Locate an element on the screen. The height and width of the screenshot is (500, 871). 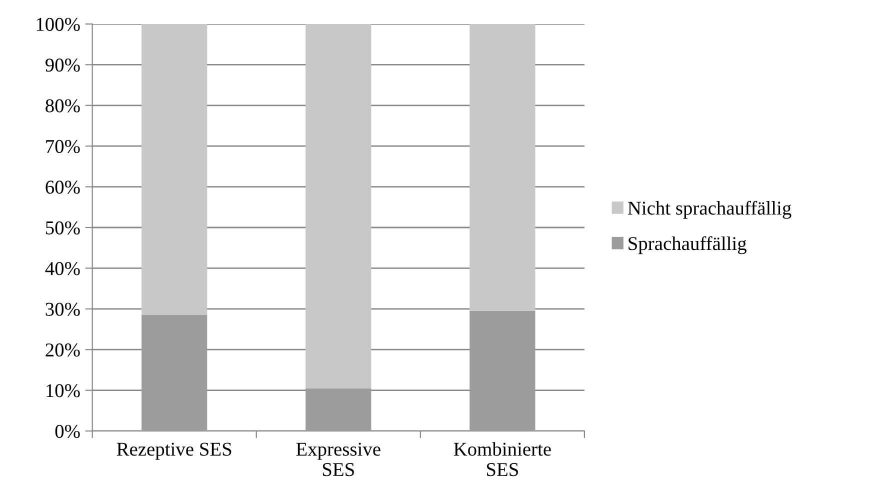
legend-label: Sprachauffällig is located at coordinates (687, 245).